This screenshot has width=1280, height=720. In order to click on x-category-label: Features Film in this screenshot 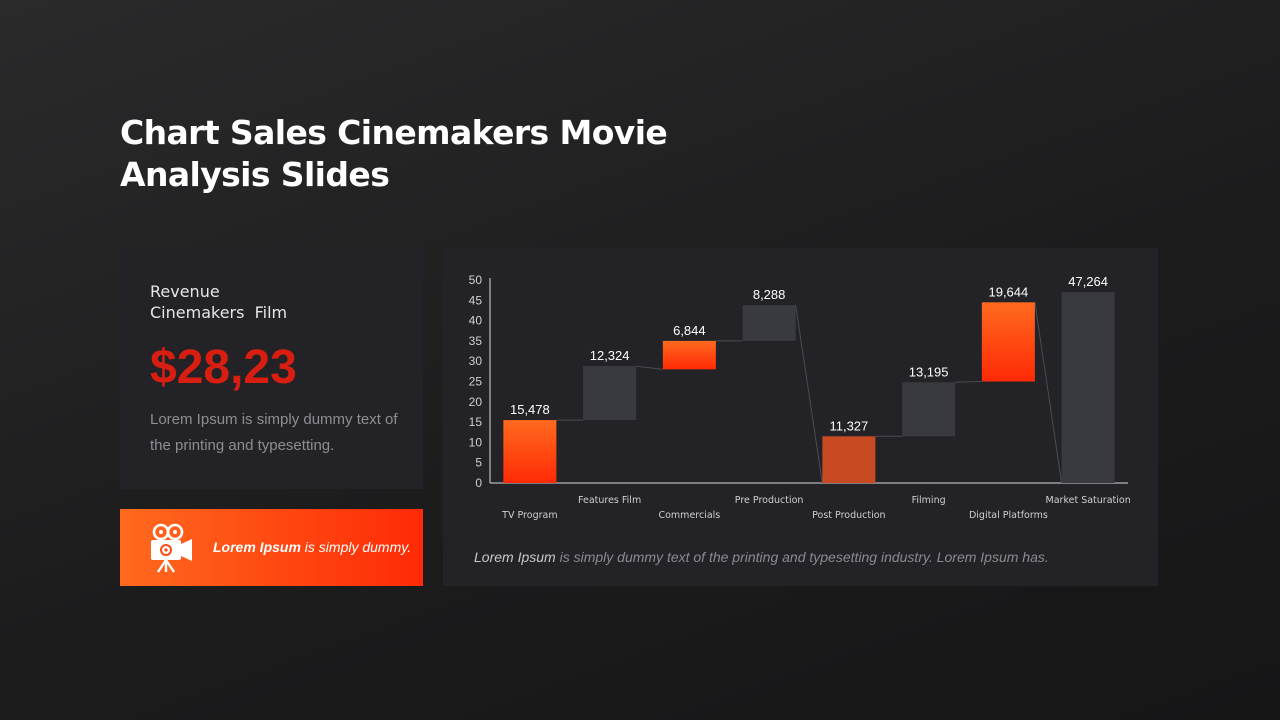, I will do `click(609, 500)`.